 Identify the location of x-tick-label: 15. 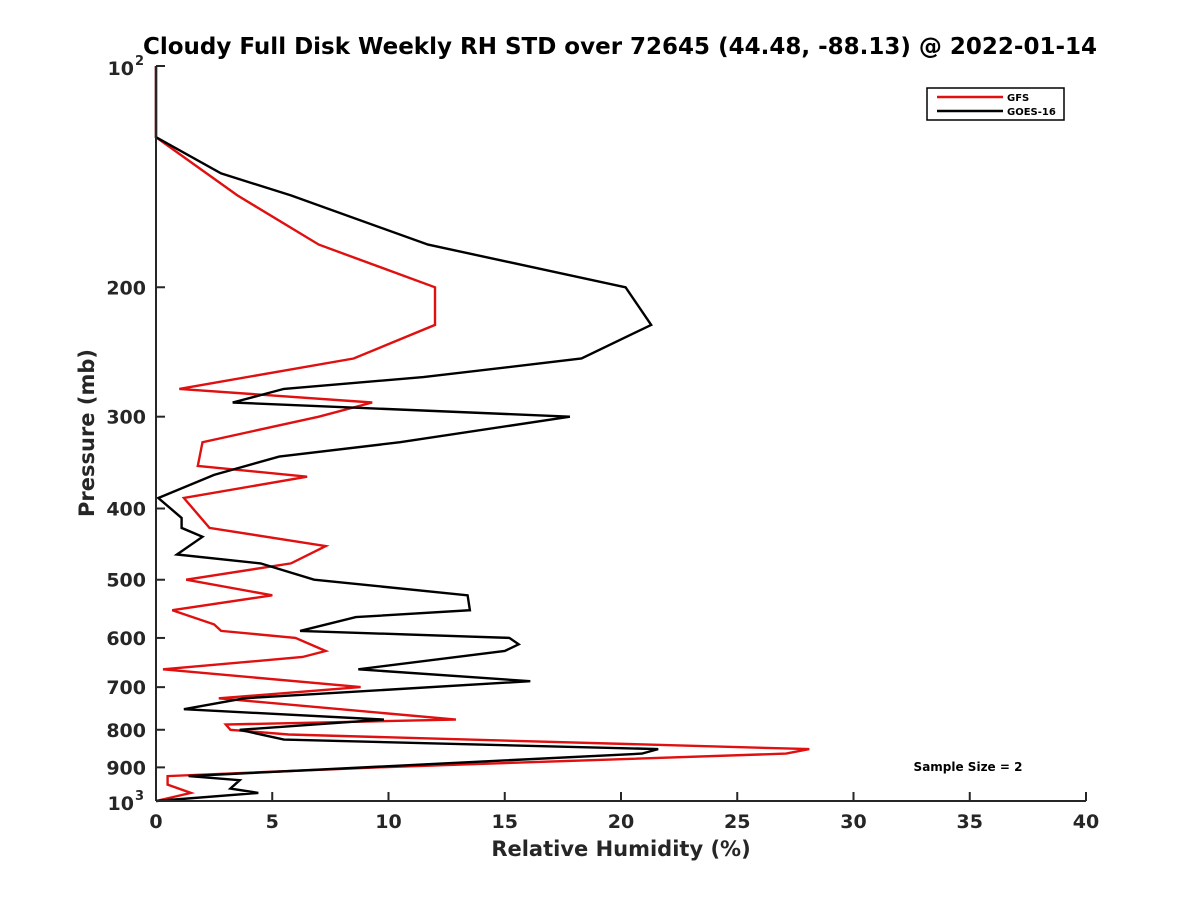
(505, 822).